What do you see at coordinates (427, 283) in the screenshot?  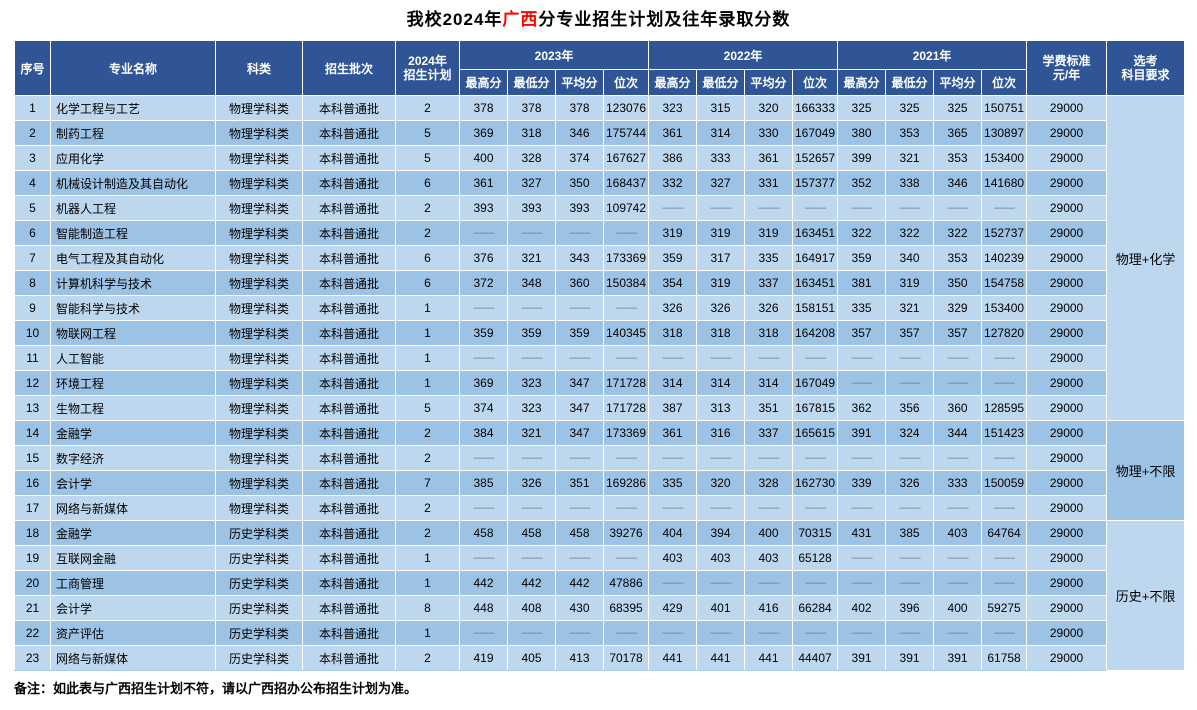 I see `plan-2024: 6` at bounding box center [427, 283].